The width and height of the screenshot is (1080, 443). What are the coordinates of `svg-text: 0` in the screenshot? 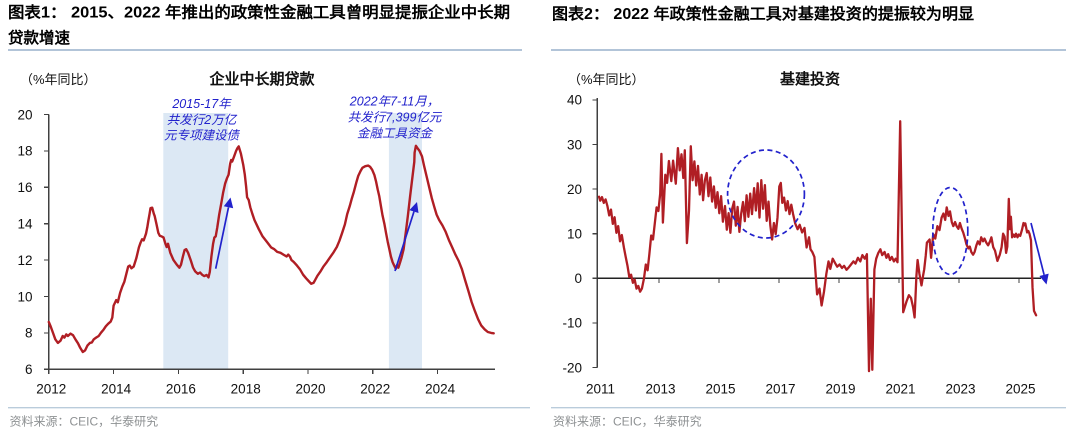 It's located at (578, 278).